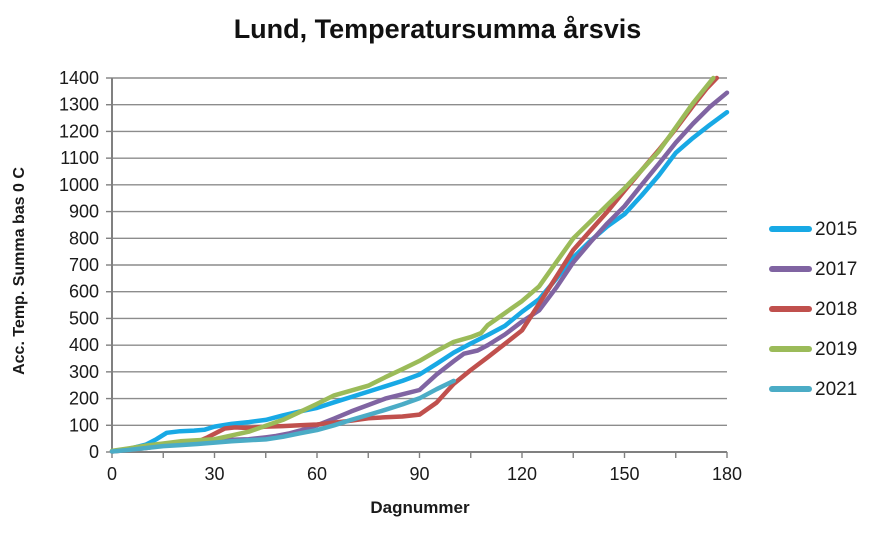 Image resolution: width=875 pixels, height=537 pixels. Describe the element at coordinates (79, 158) in the screenshot. I see `svg-text: 1100` at that location.